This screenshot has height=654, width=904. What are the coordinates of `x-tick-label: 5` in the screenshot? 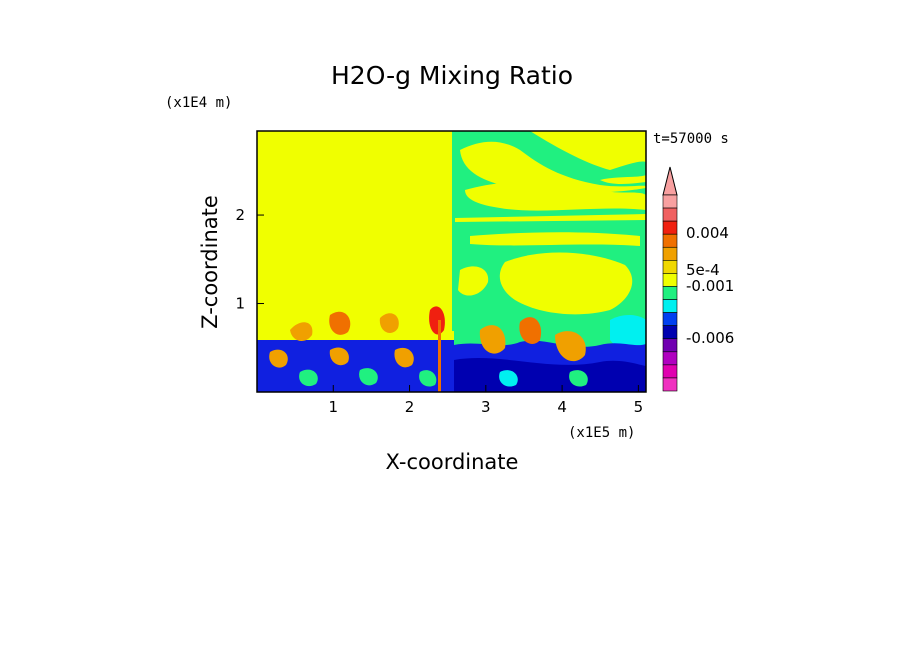 It's located at (639, 407).